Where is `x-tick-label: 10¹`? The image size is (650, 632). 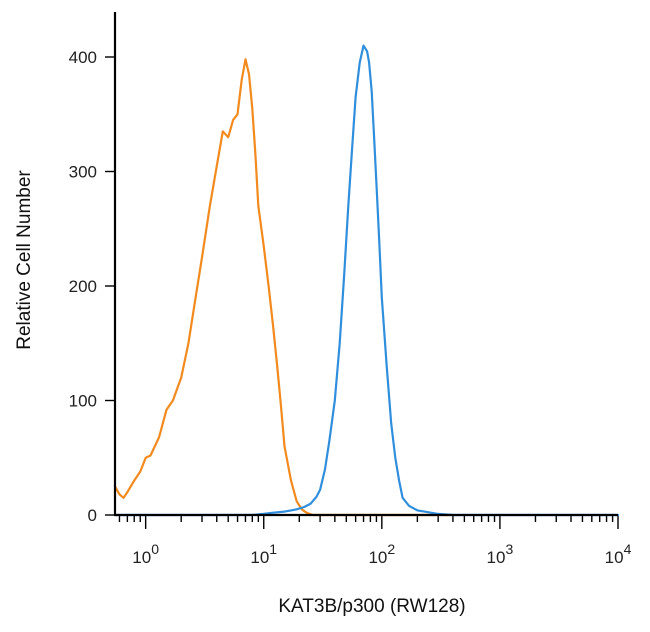 x-tick-label: 10¹ is located at coordinates (263, 554).